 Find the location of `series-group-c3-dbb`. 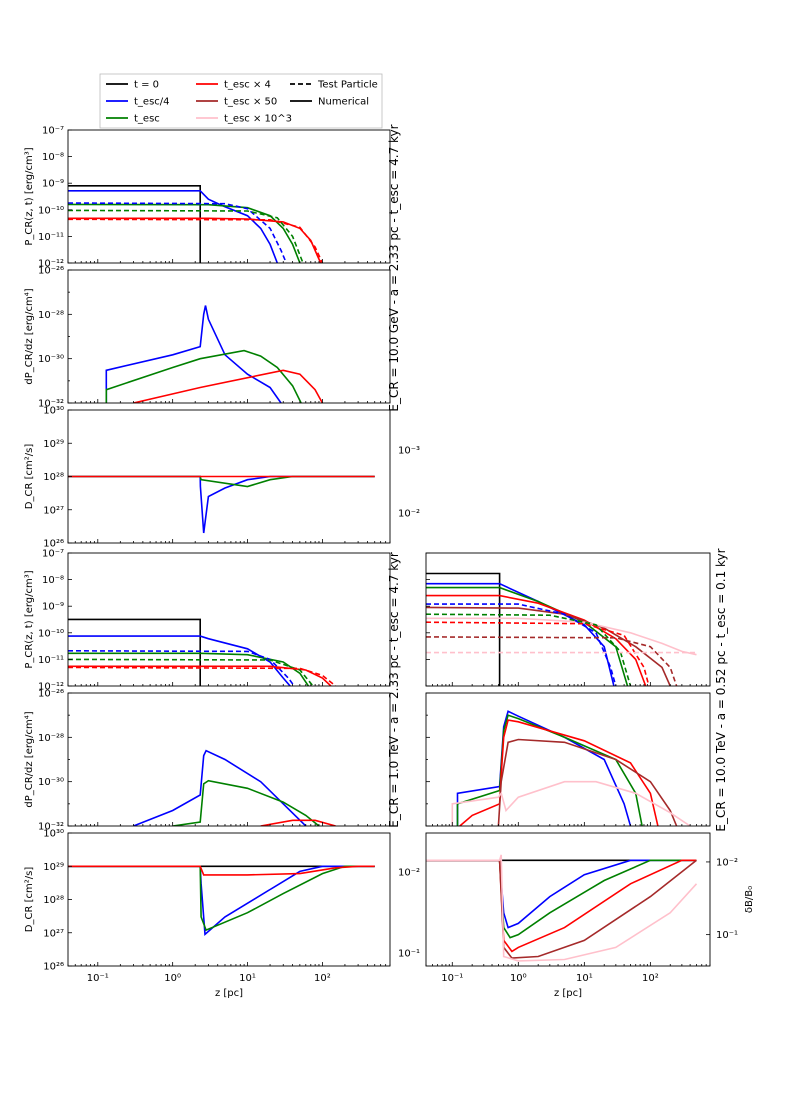

series-group-c3-dbb is located at coordinates (562, 908).